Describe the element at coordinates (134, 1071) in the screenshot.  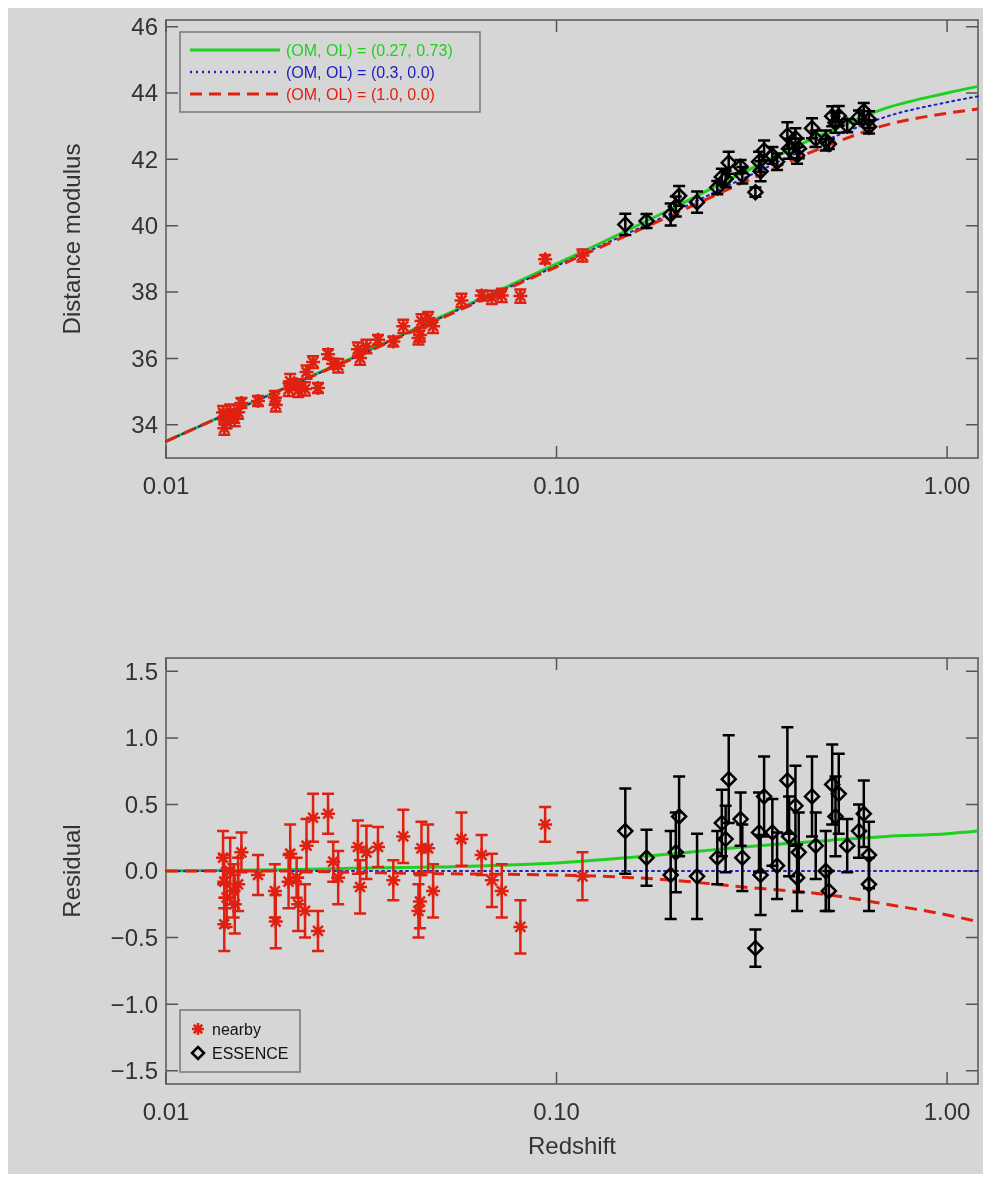
I see `y-tick-label: −1.5` at that location.